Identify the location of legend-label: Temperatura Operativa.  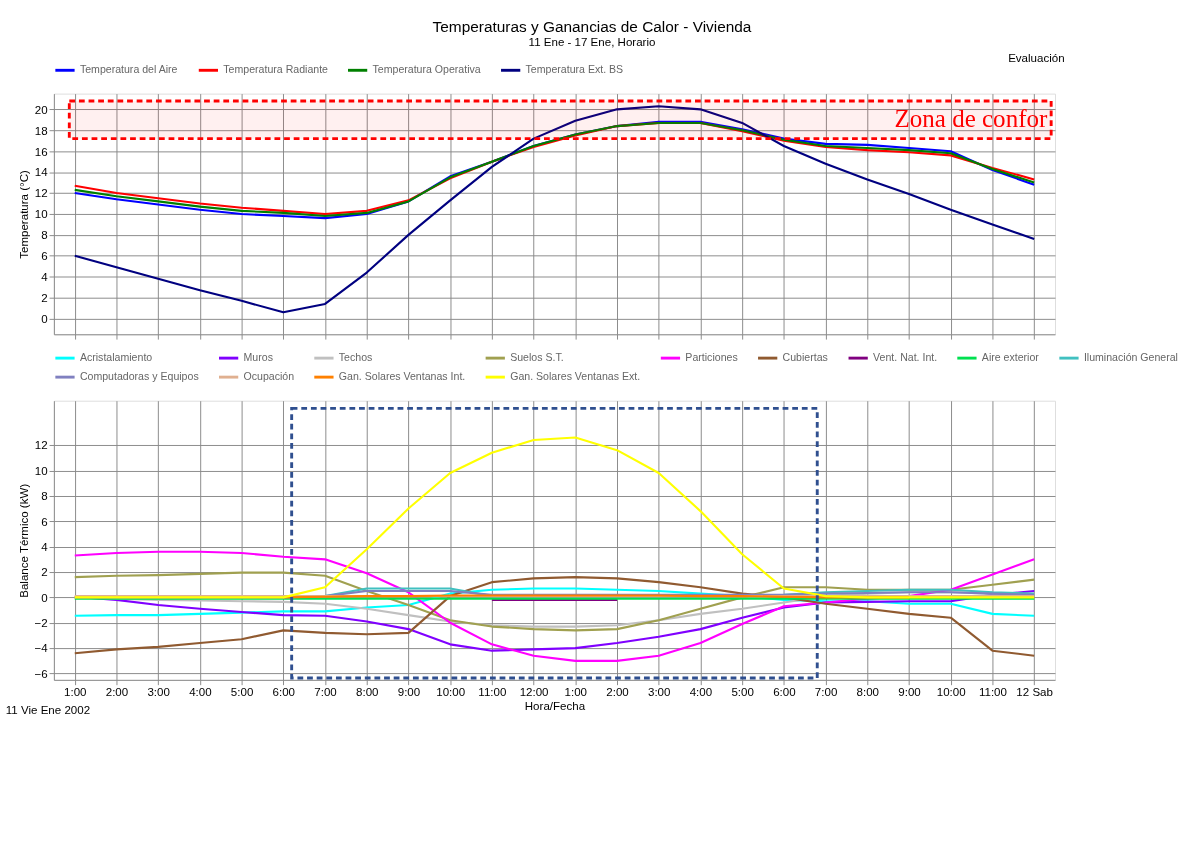
(426, 69).